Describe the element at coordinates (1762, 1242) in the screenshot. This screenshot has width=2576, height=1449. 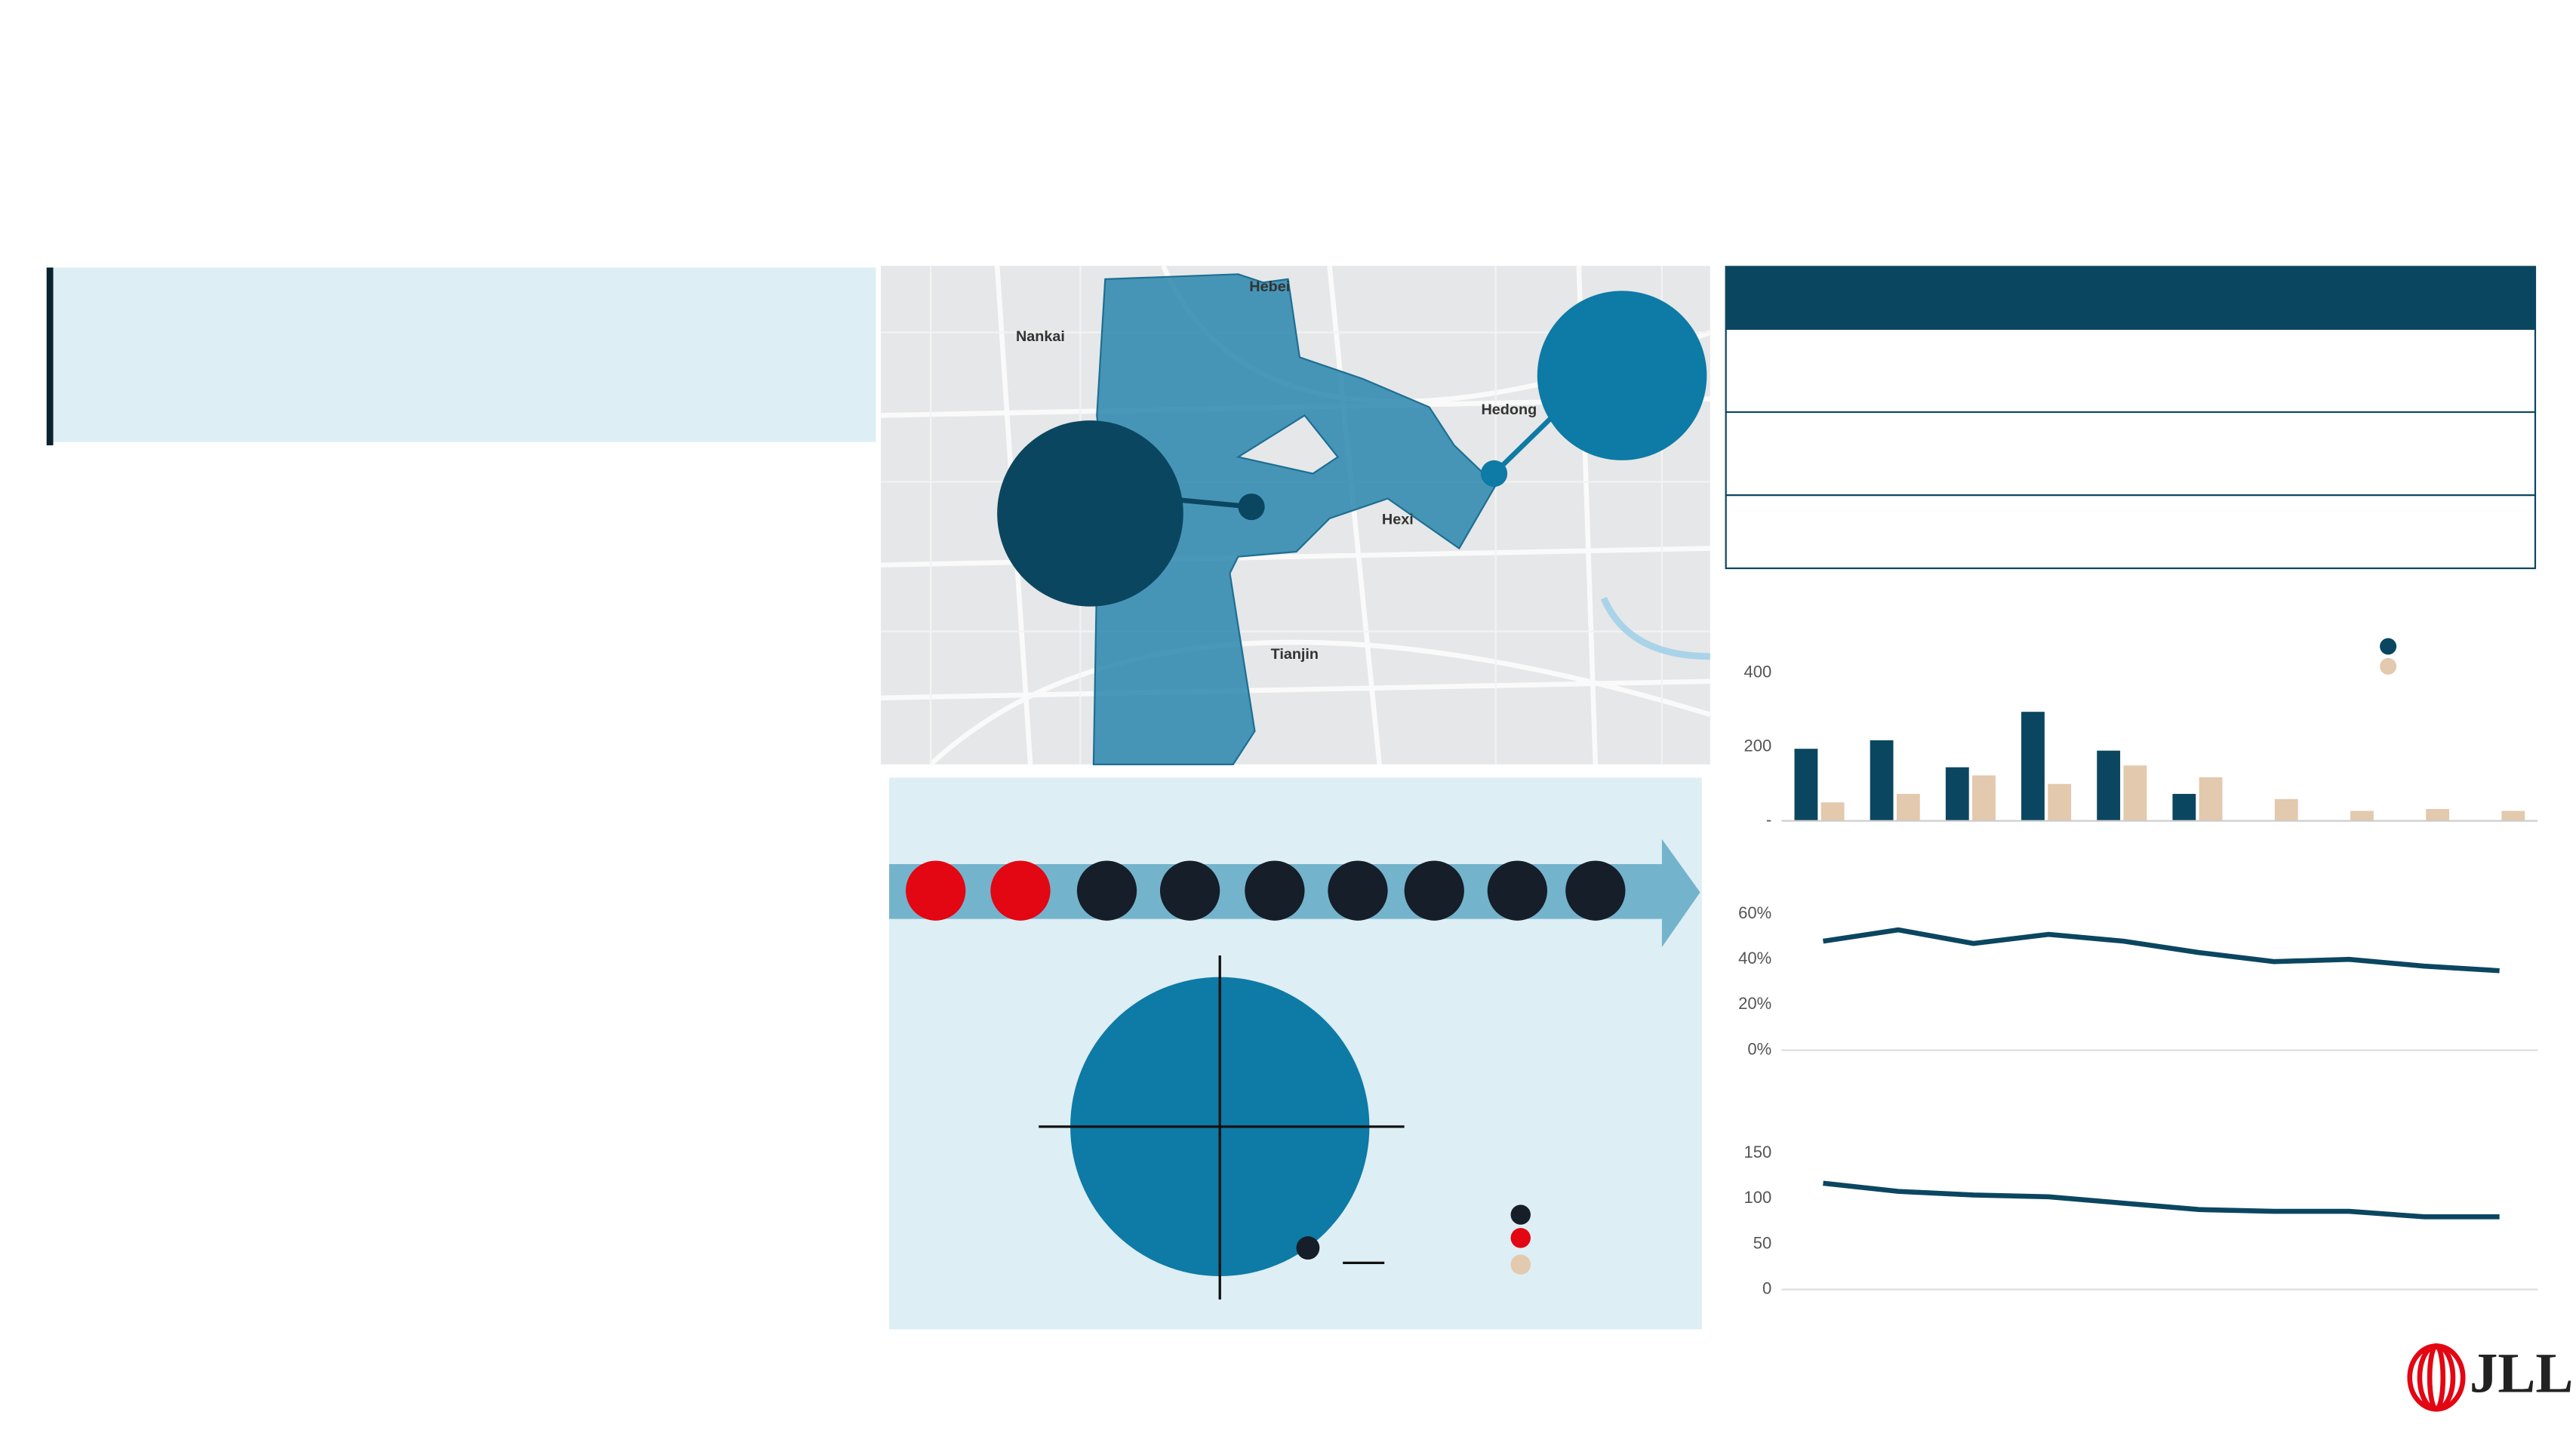
I see `y-tick-label: 50` at that location.